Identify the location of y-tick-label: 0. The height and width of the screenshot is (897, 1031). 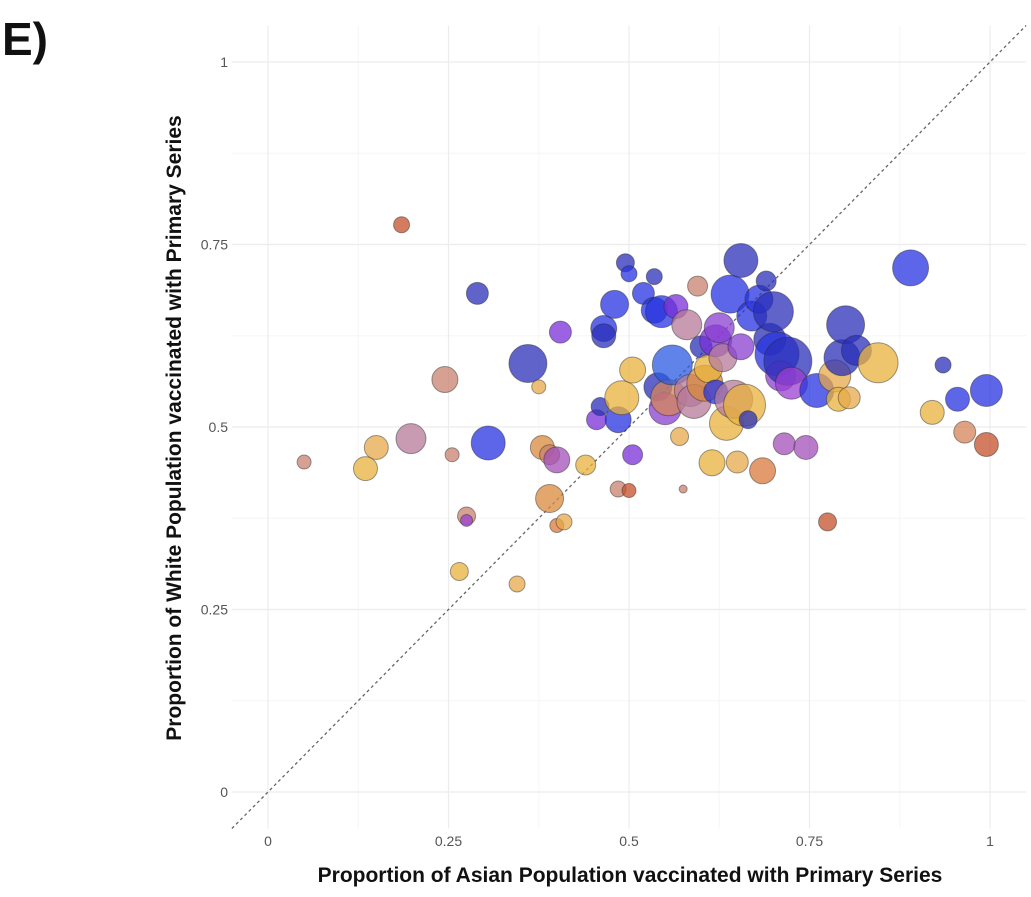
(224, 792).